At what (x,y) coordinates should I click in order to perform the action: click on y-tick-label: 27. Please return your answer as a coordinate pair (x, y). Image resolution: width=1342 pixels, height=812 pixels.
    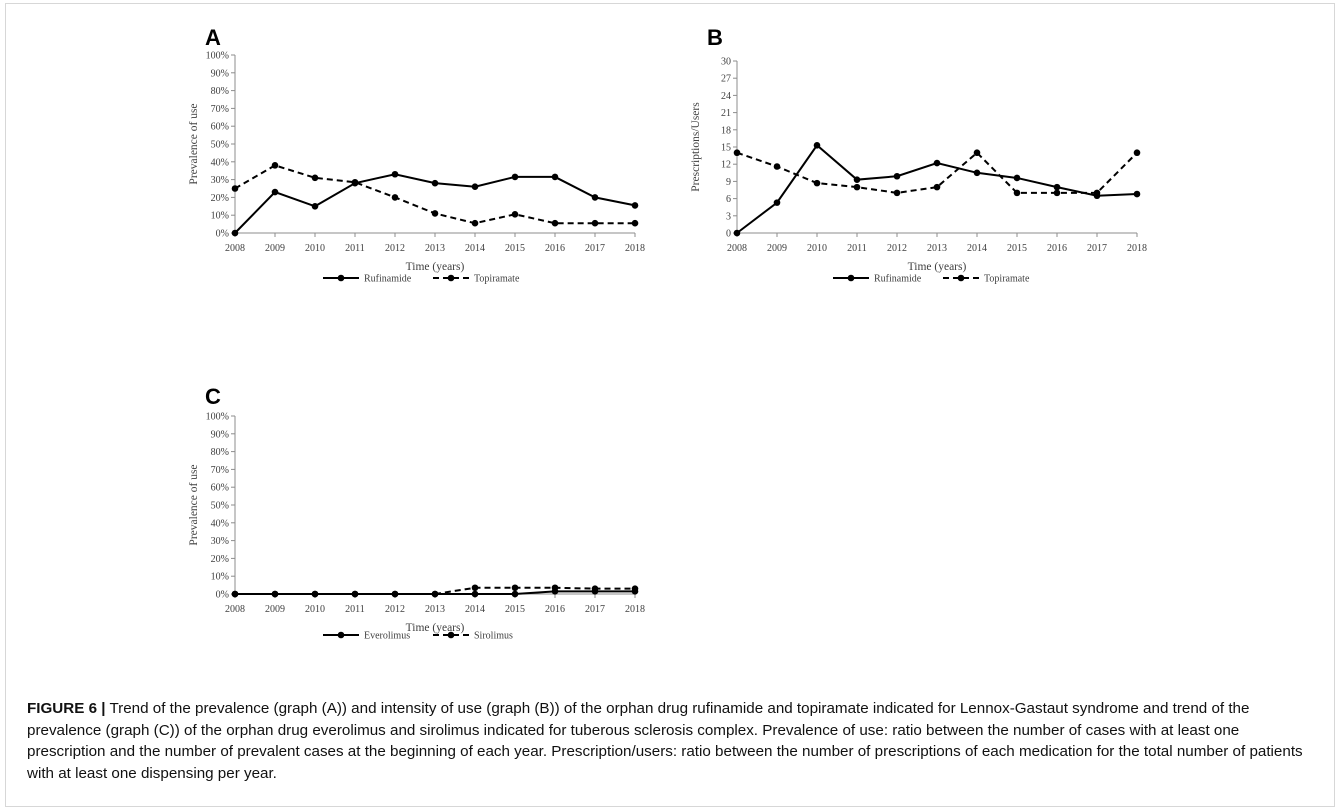
    Looking at the image, I should click on (726, 79).